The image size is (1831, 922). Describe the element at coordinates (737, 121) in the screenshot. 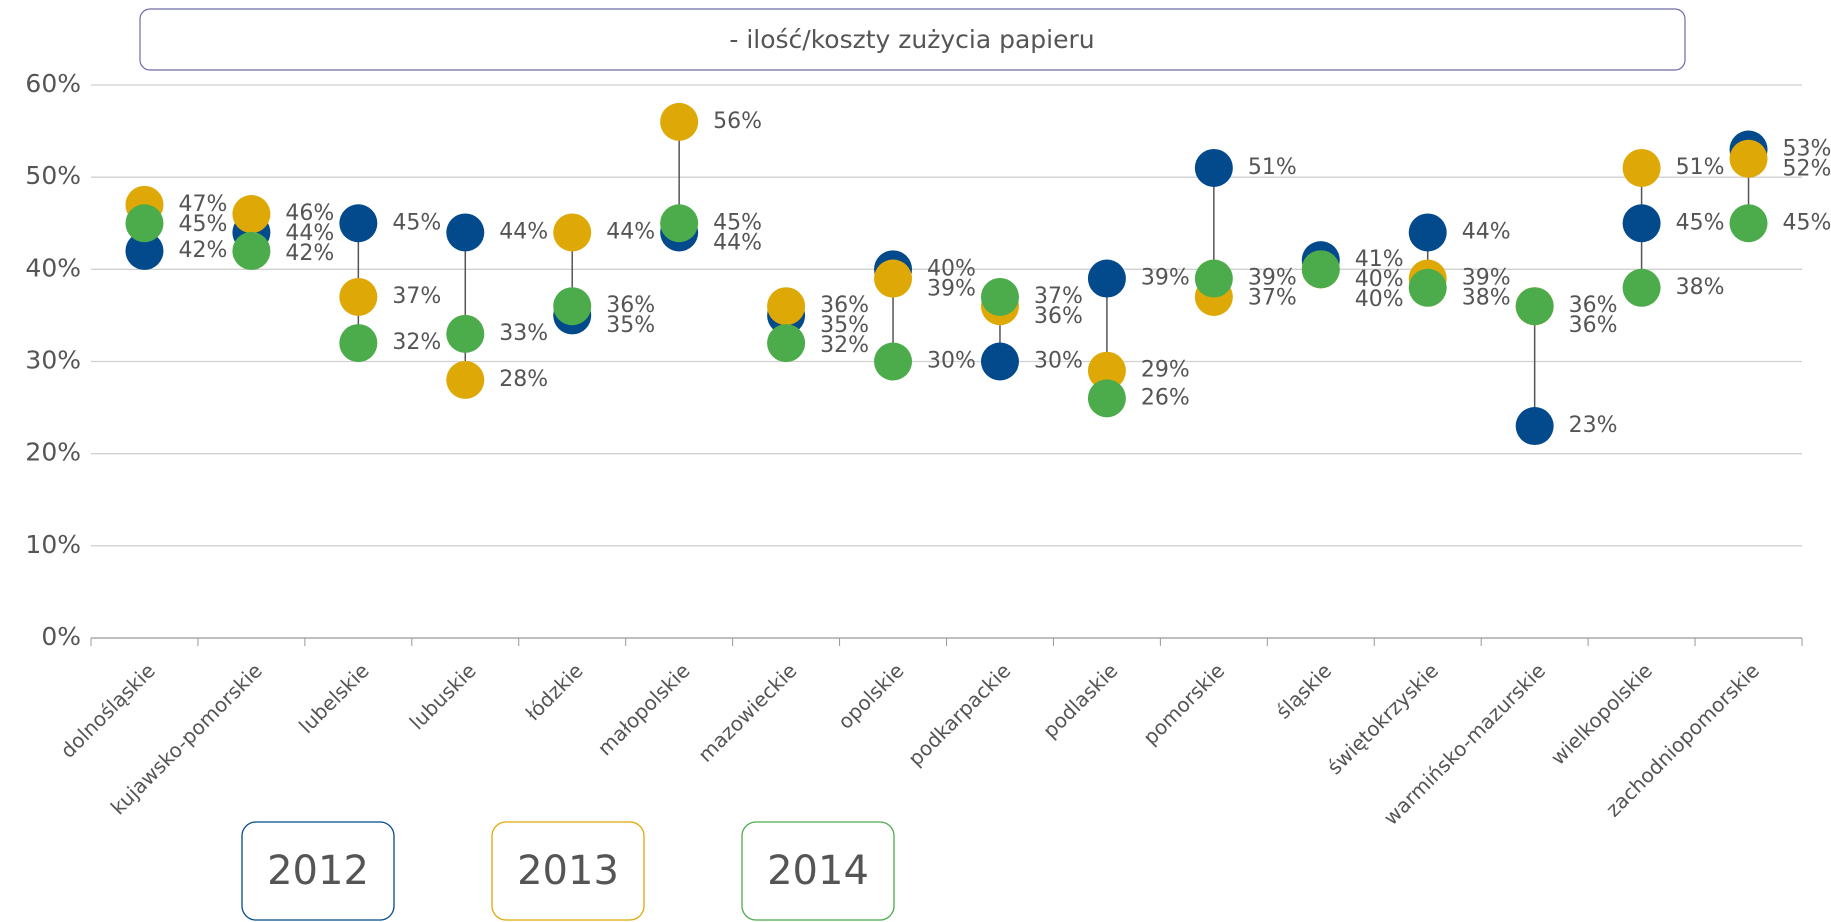

I see `data-label: 56%` at that location.